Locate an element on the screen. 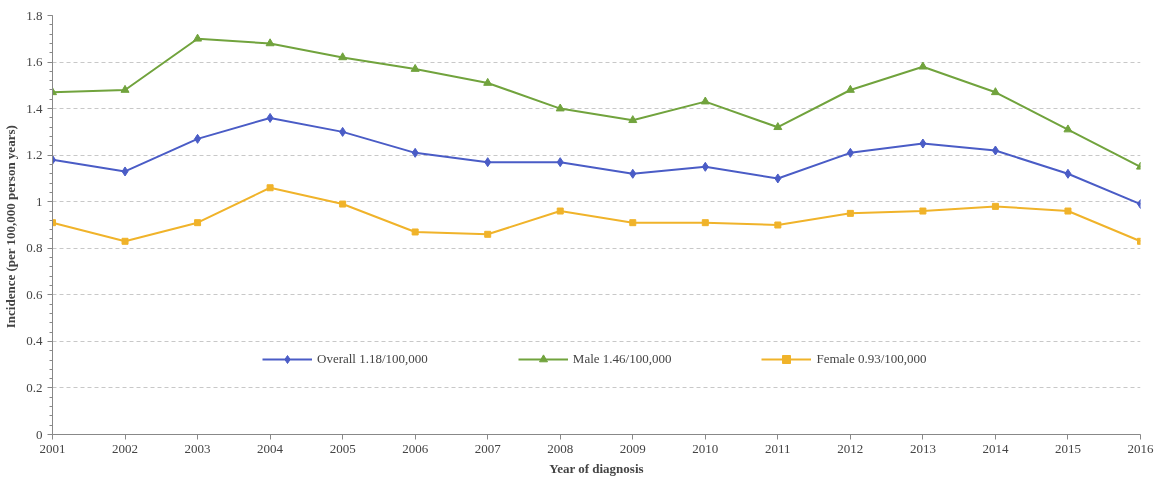 This screenshot has width=1170, height=478. x-tick-label: 2007 is located at coordinates (488, 448).